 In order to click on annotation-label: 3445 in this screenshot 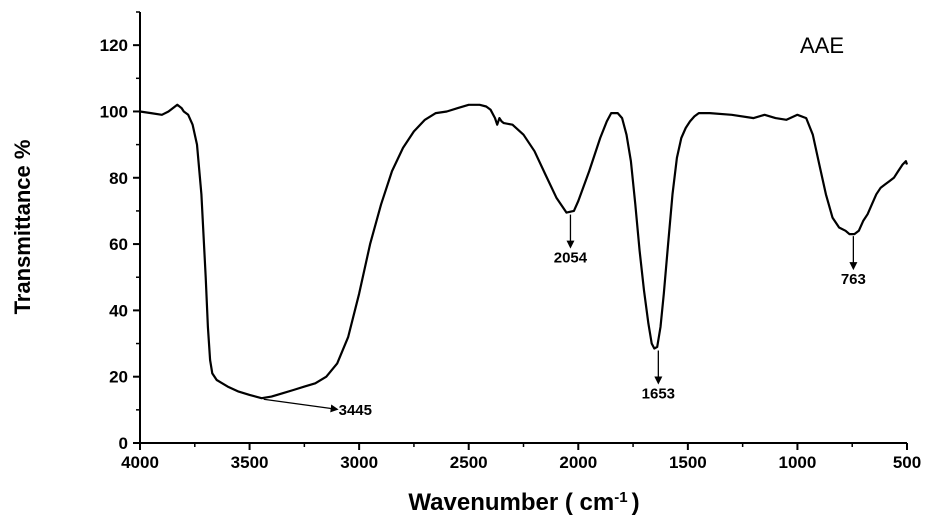, I will do `click(355, 410)`.